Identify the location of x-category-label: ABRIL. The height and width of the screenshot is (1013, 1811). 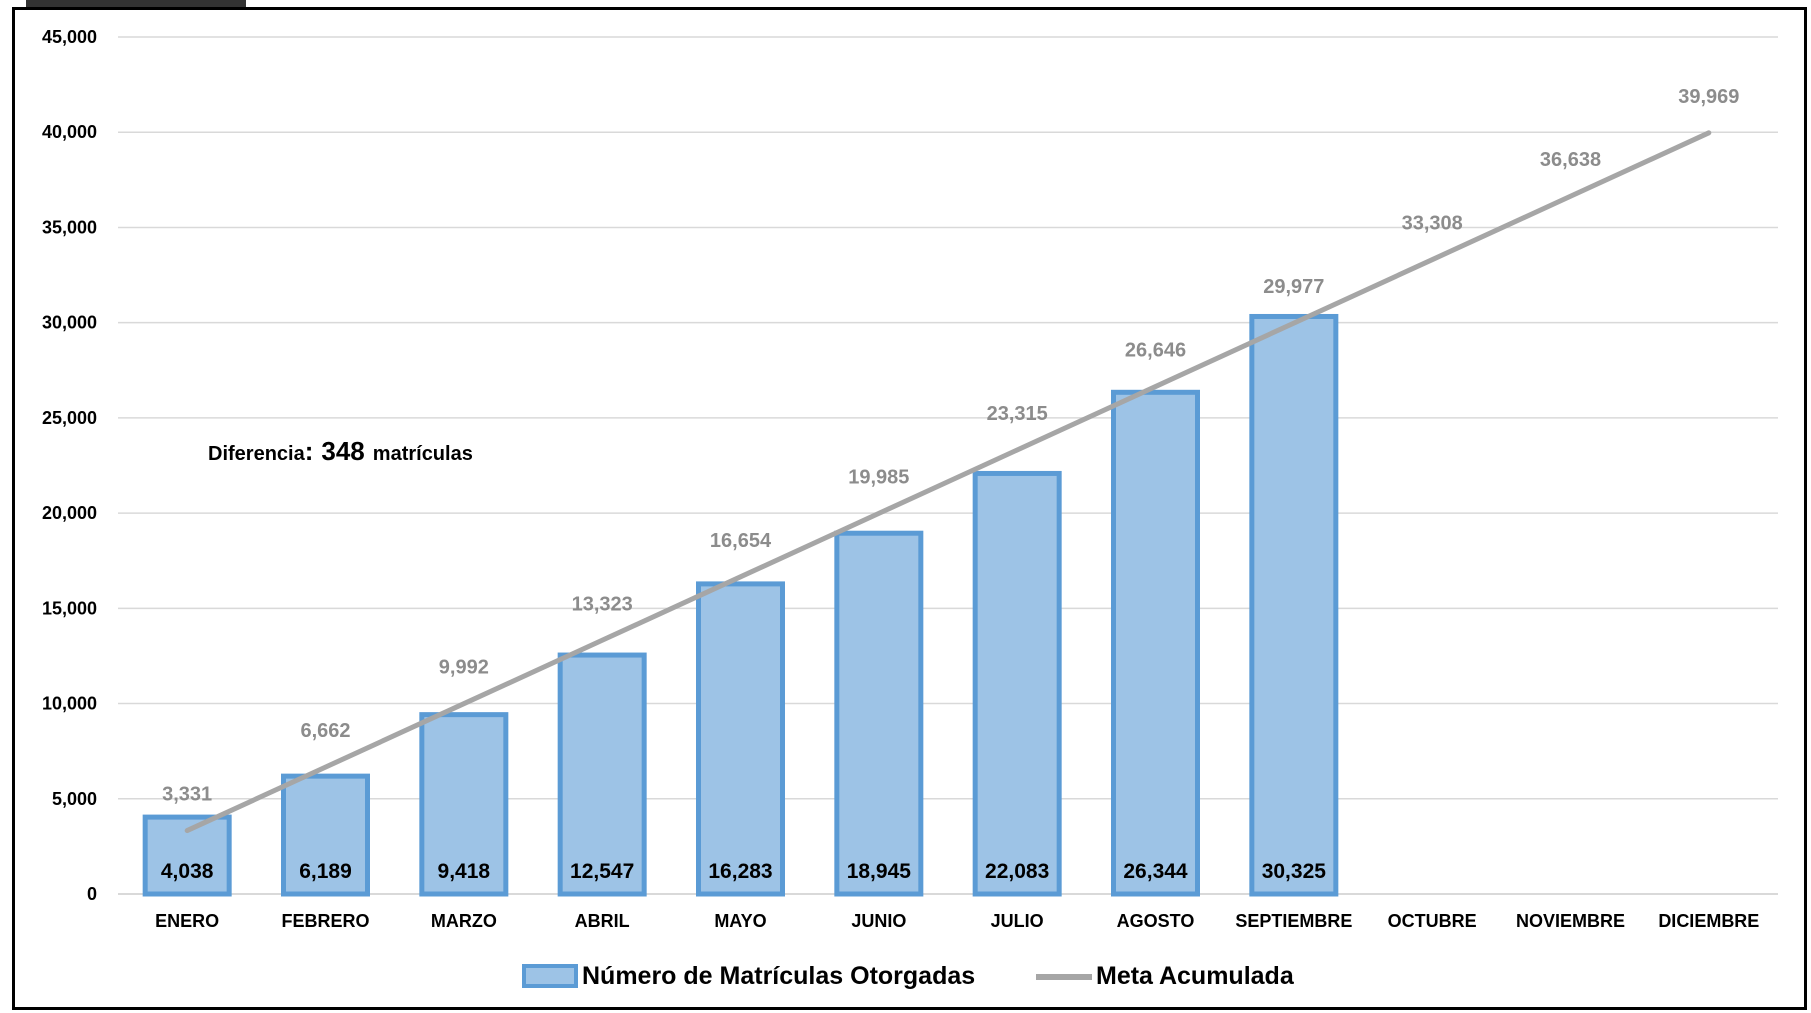
(602, 921).